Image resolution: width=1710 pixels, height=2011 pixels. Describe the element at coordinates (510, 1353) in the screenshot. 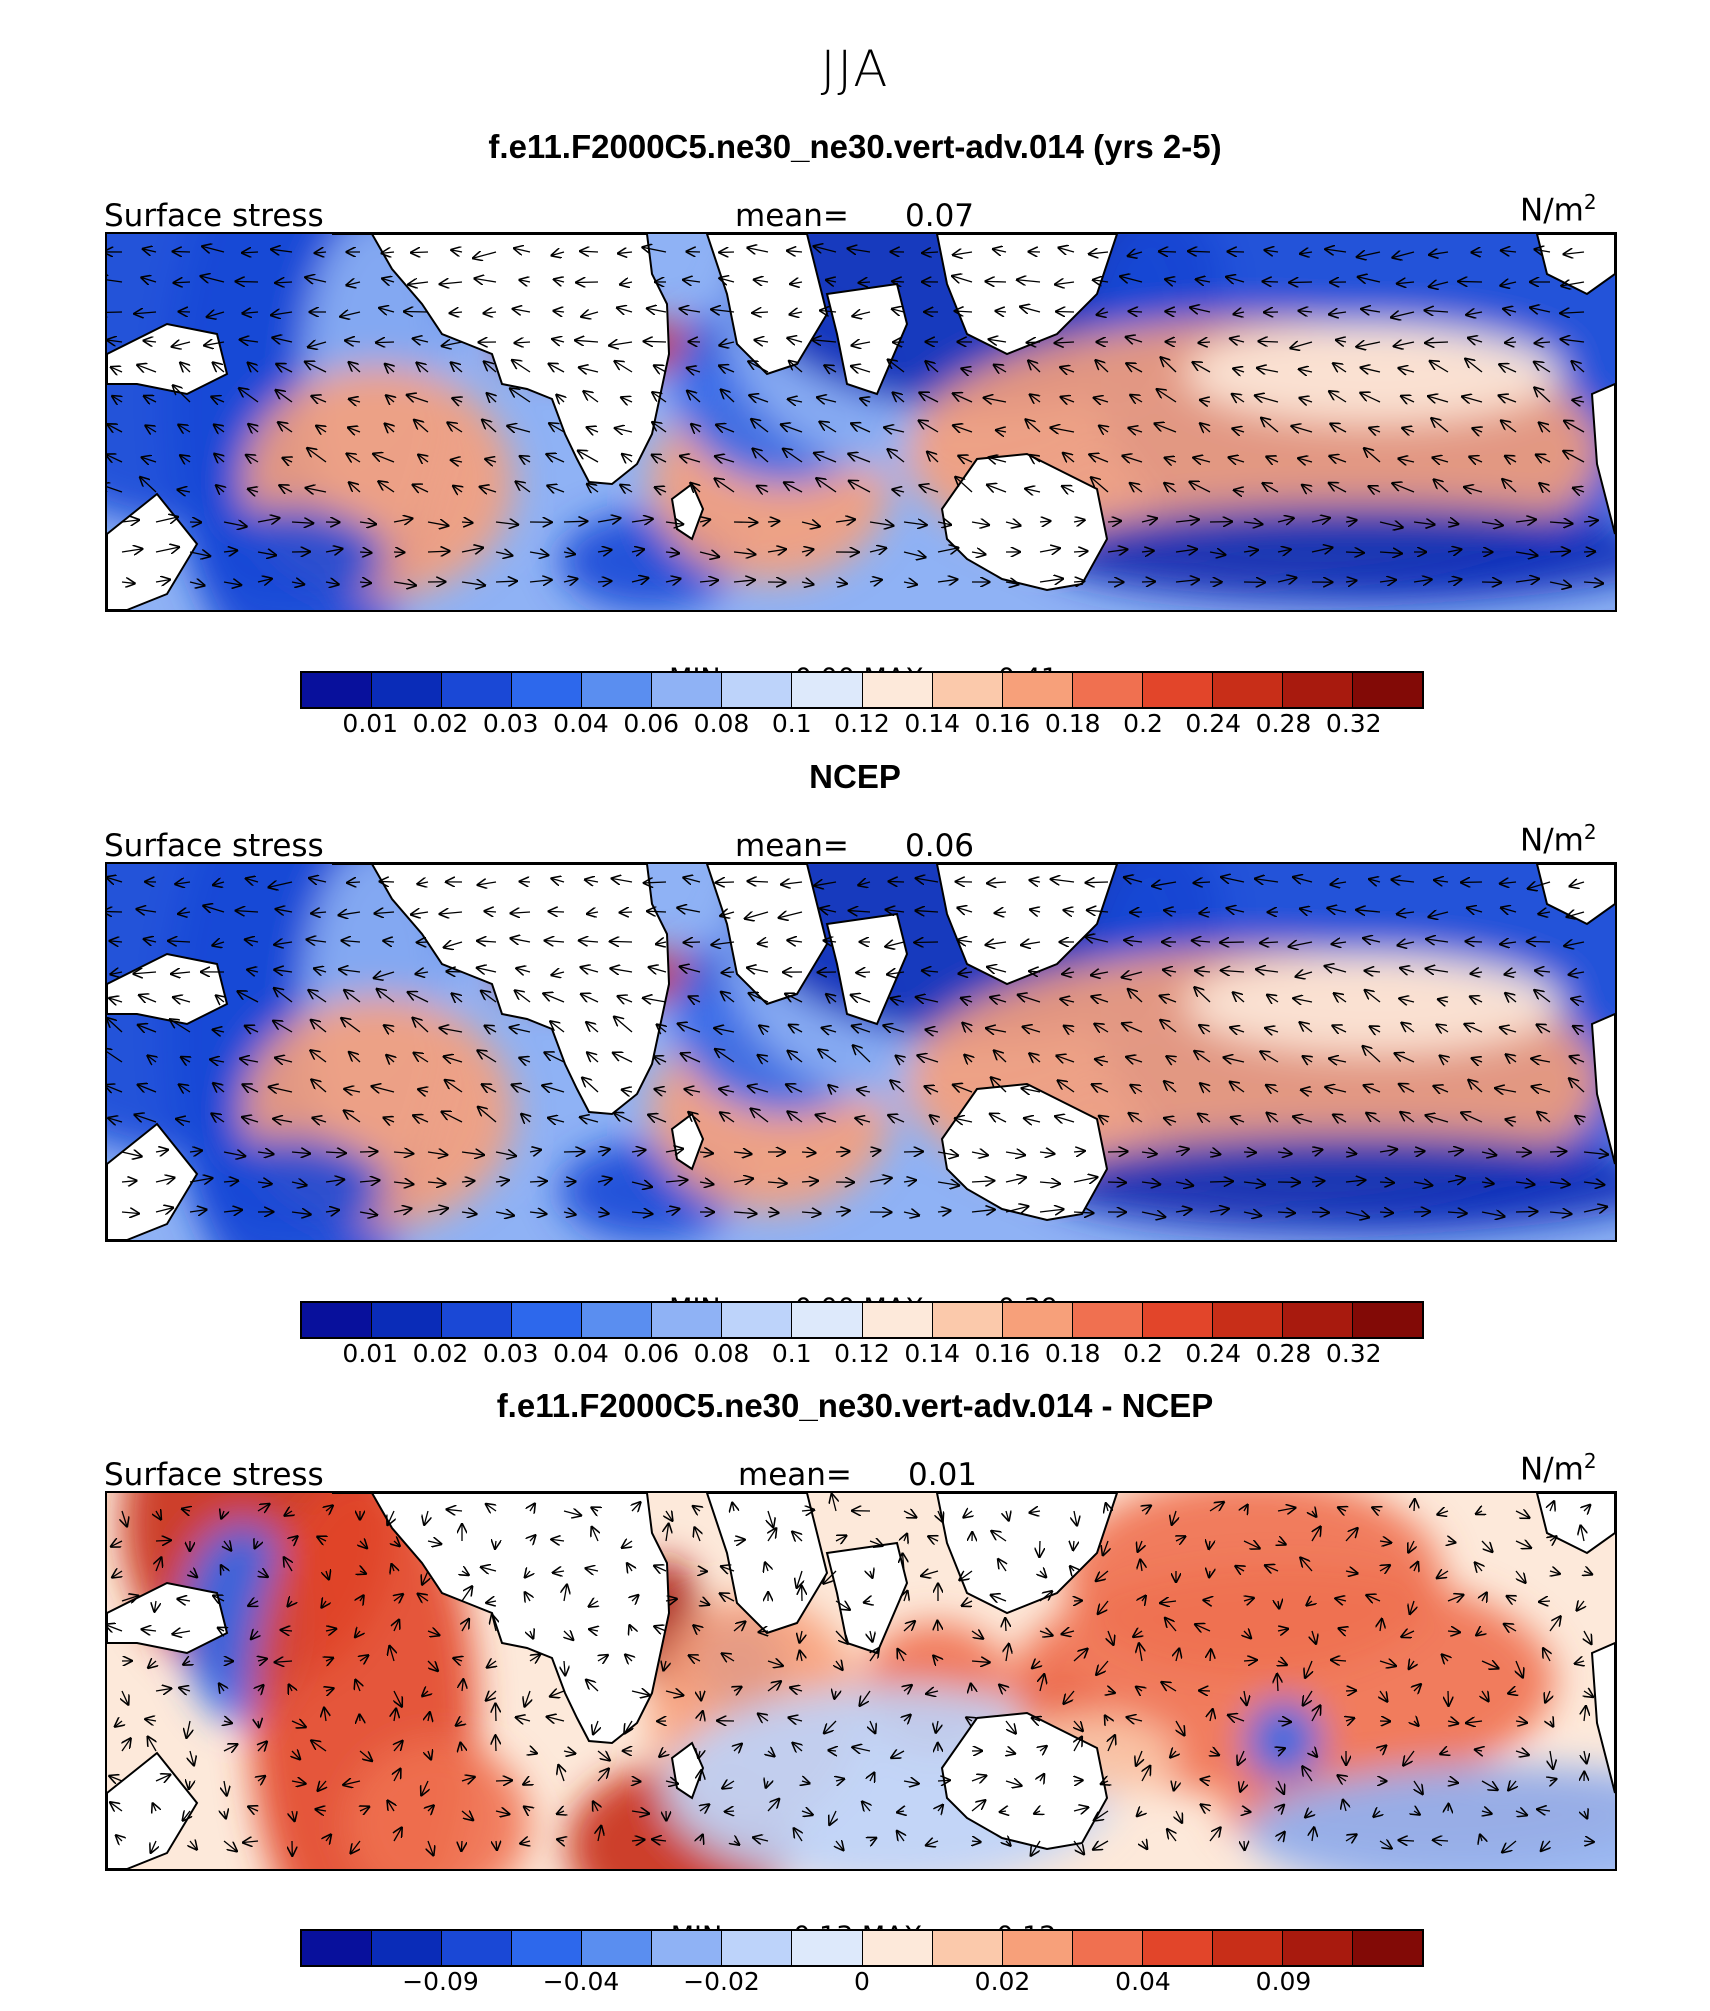

I see `colorbar-tick-label: 0.03` at that location.